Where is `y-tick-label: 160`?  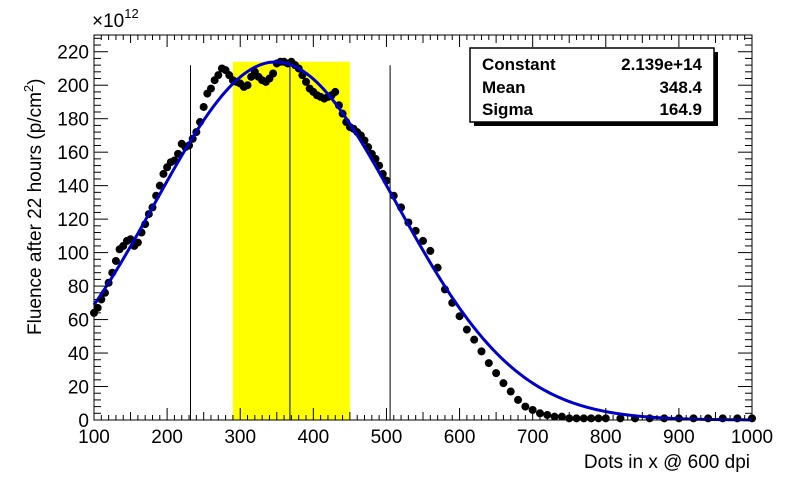
y-tick-label: 160 is located at coordinates (73, 153).